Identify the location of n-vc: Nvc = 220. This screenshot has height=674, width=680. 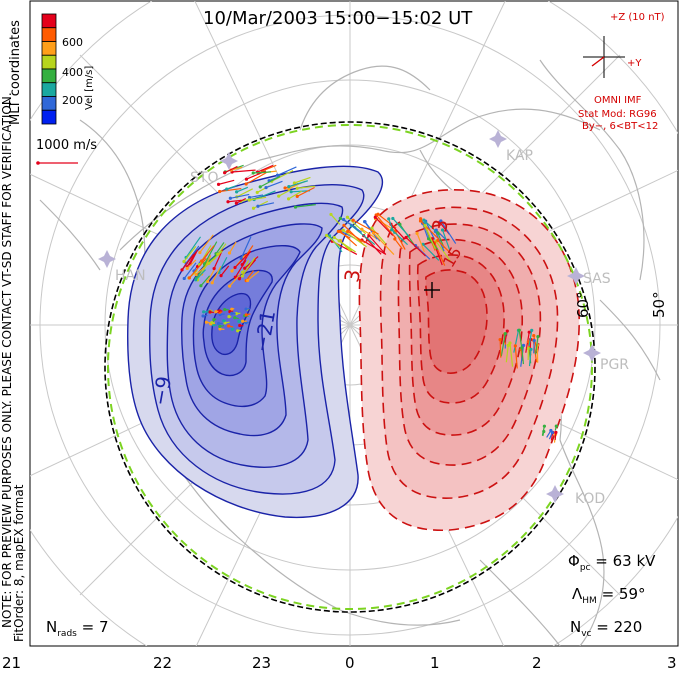
(606, 628).